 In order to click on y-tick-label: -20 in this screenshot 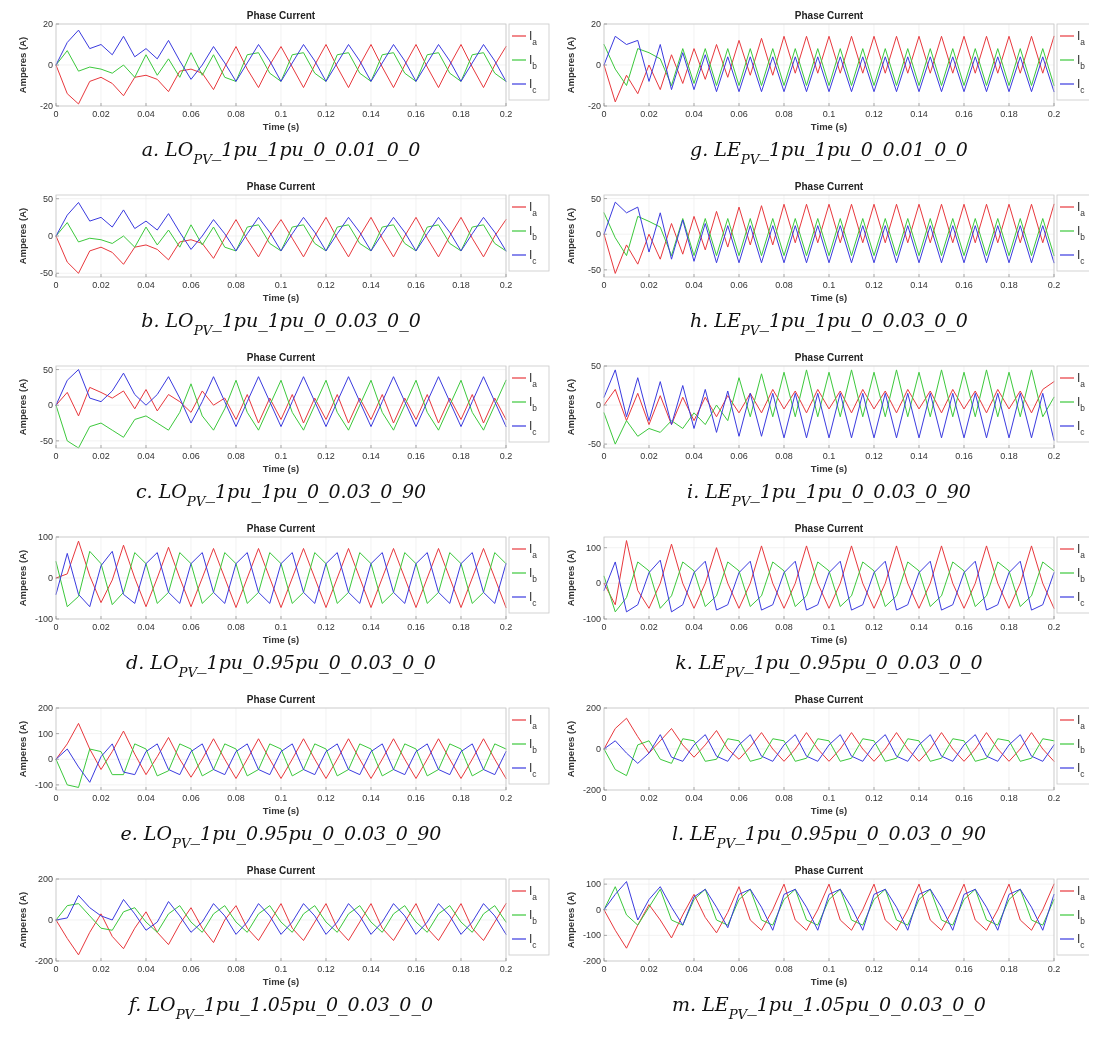, I will do `click(46, 106)`.